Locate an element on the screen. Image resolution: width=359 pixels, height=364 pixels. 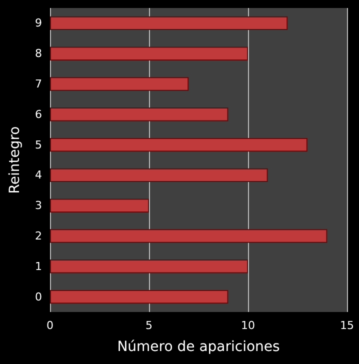
y-tick-label: 3 is located at coordinates (38, 205).